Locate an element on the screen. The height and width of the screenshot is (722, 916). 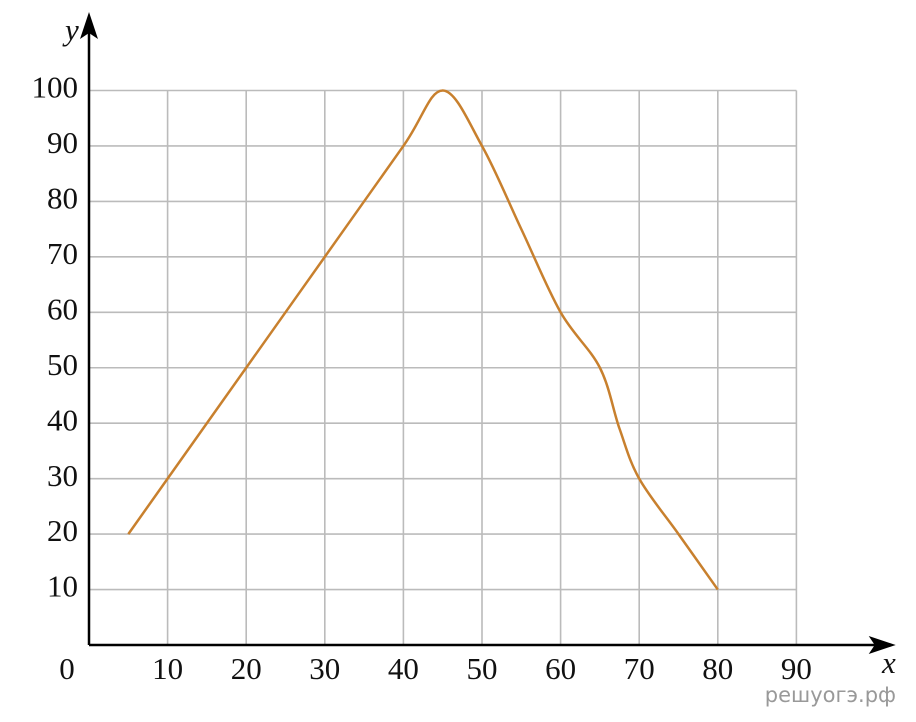
y-tick-label: 90 is located at coordinates (62, 142).